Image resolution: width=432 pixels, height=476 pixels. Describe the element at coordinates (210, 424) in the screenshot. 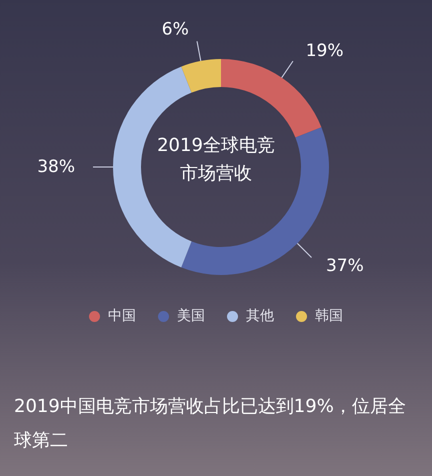

I see `text: 2019中国电竞市场营收占比已达到19%，位居全球第二` at that location.